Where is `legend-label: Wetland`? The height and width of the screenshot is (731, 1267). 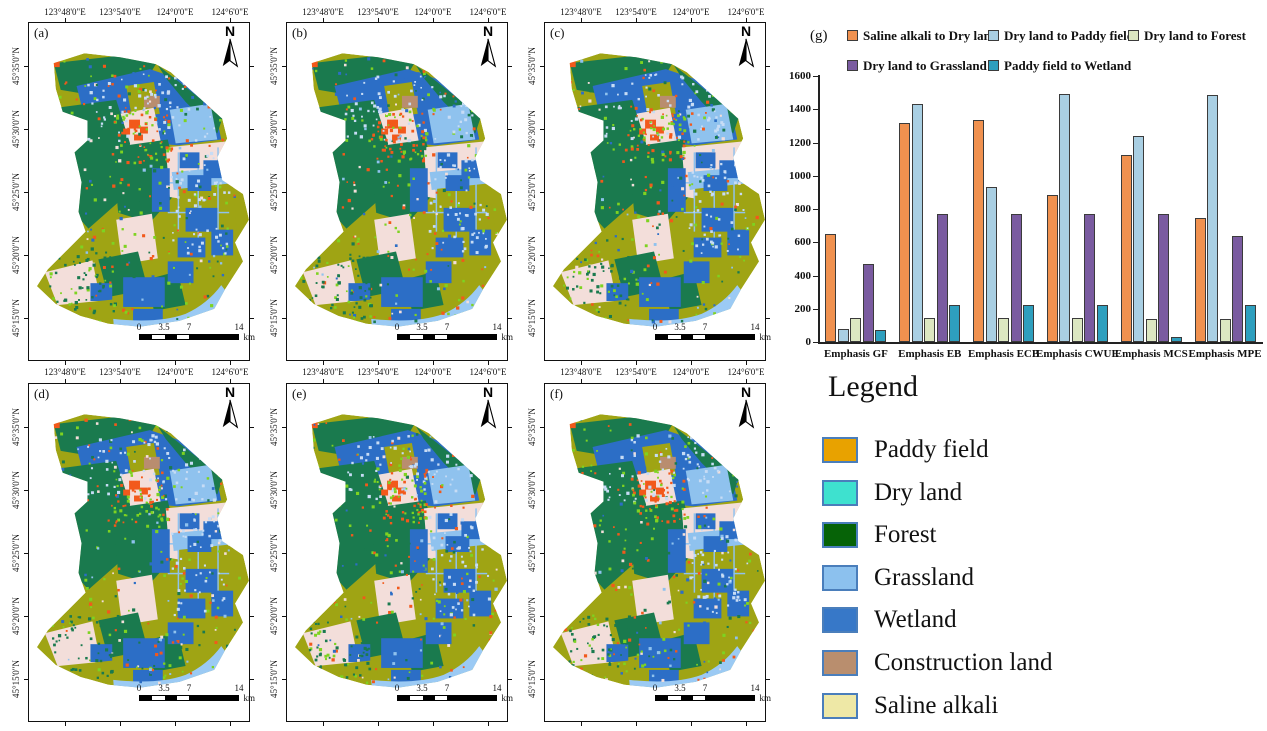
legend-label: Wetland is located at coordinates (915, 620).